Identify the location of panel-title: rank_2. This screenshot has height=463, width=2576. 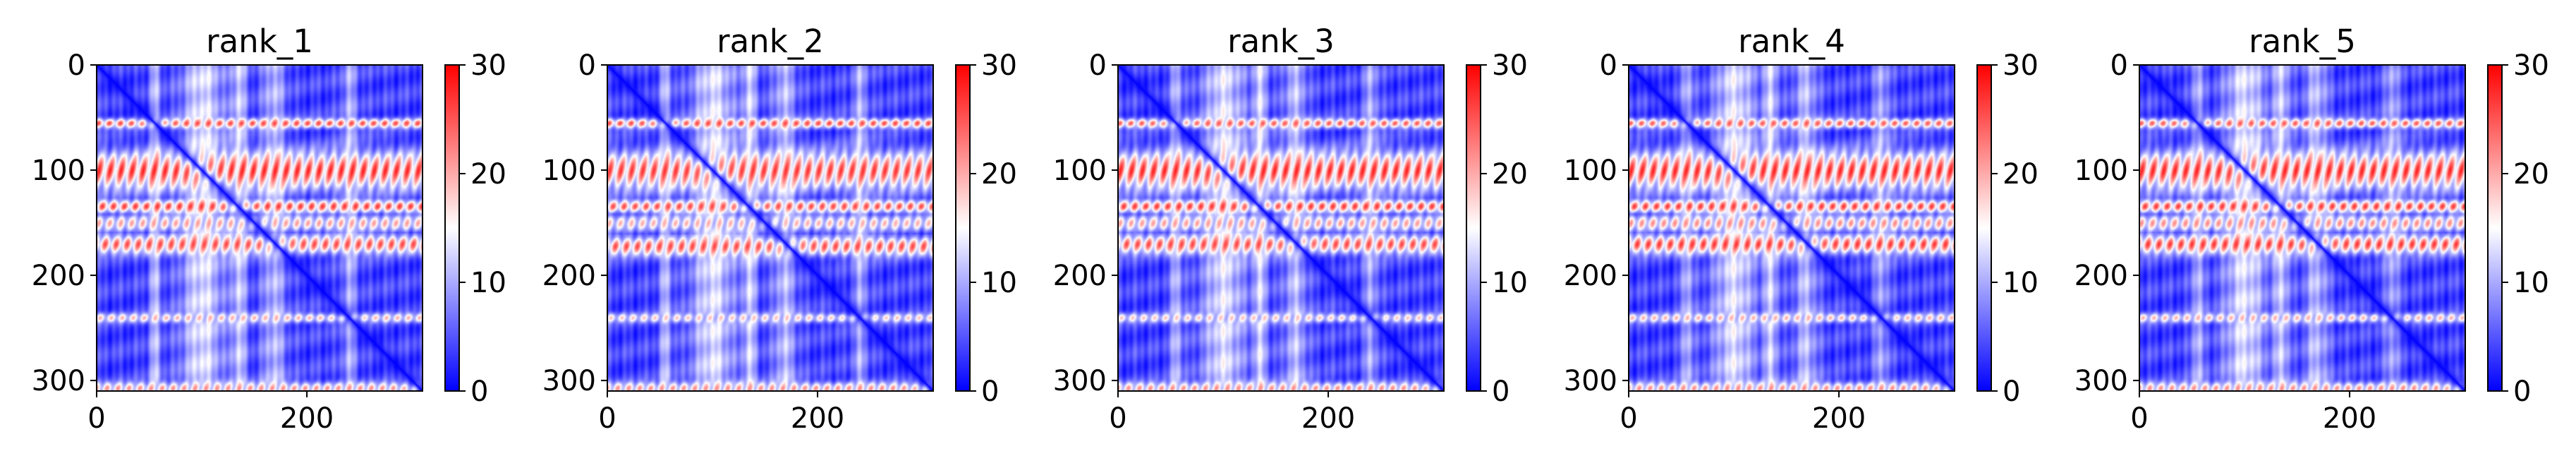
(771, 41).